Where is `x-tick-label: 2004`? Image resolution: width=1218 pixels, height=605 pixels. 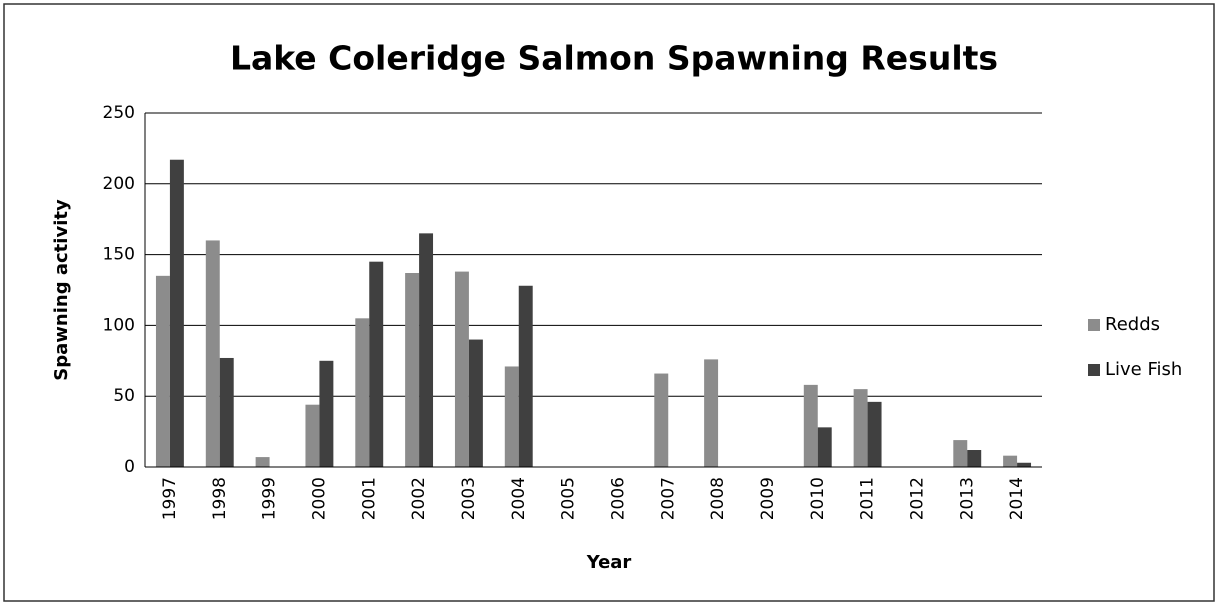
x-tick-label: 2004 is located at coordinates (519, 498).